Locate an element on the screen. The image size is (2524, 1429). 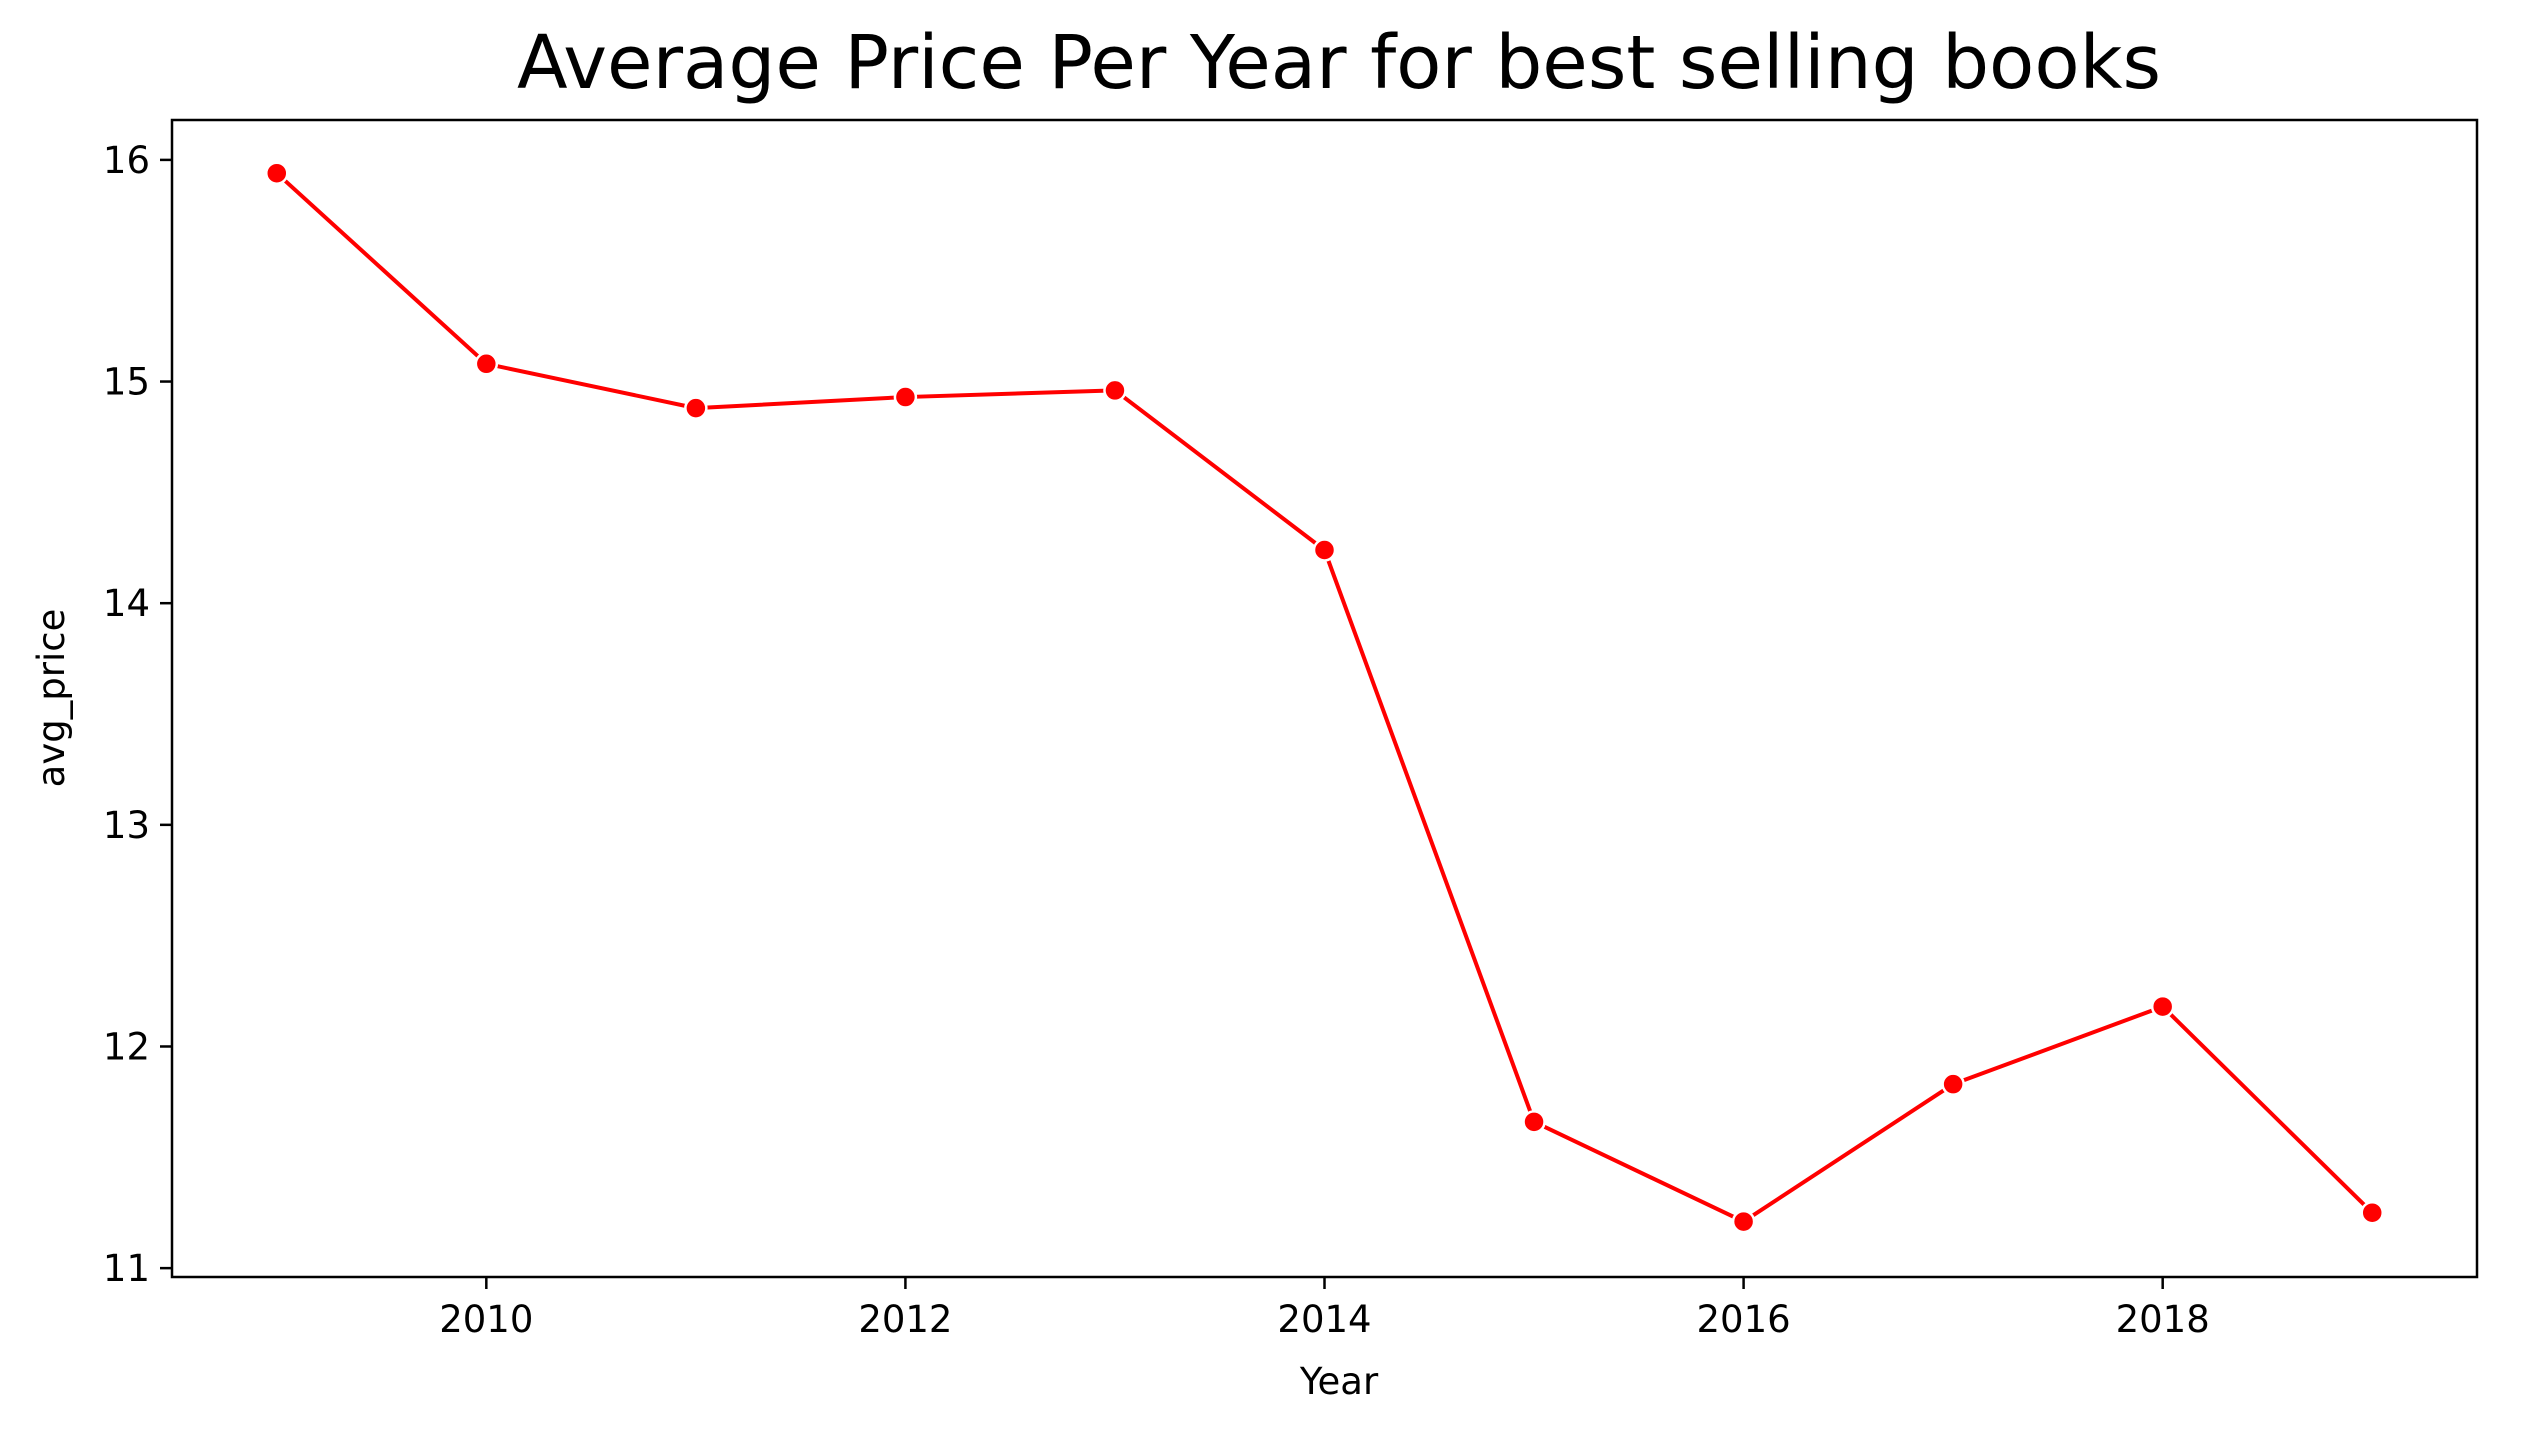
y-axis-label: avg_price is located at coordinates (51, 698).